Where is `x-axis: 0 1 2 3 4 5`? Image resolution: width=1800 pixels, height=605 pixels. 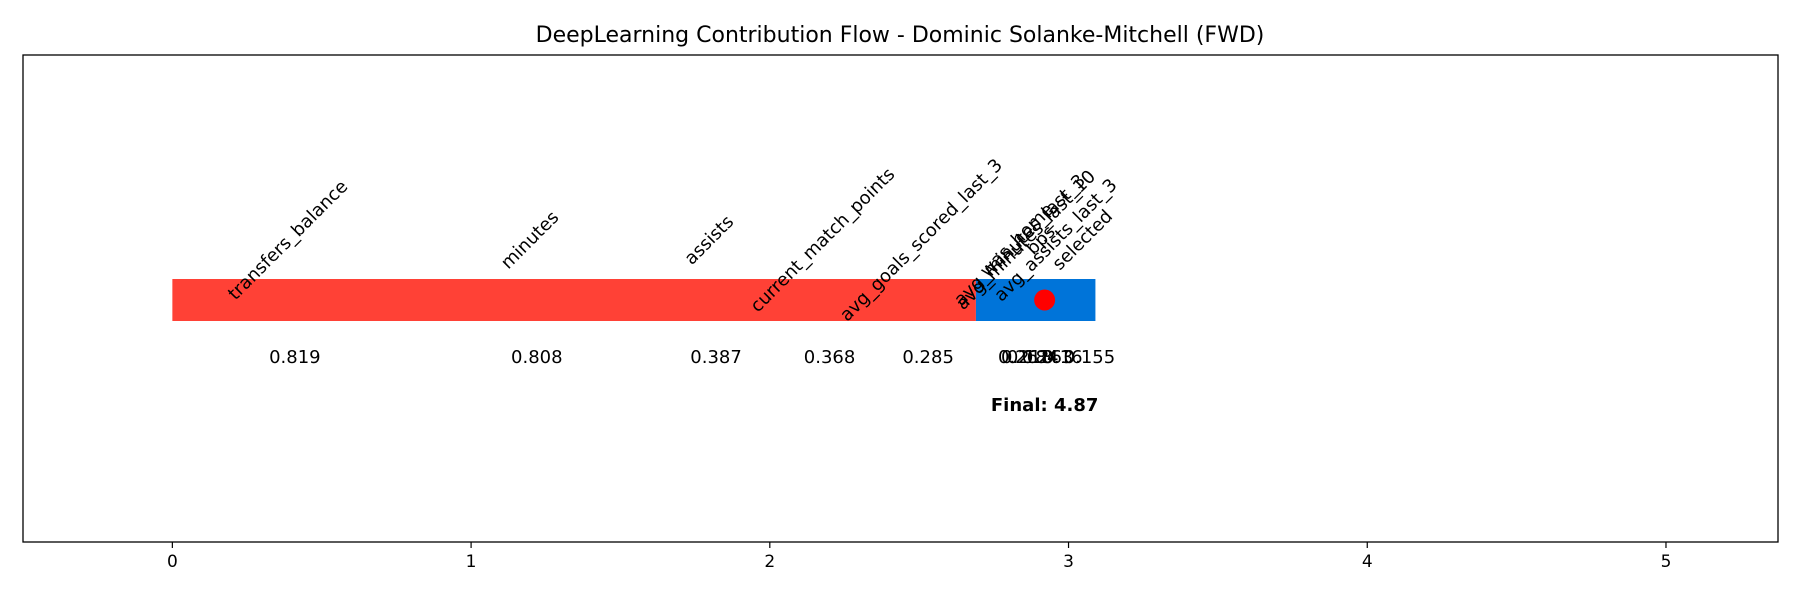 x-axis: 0 1 2 3 4 5 is located at coordinates (919, 557).